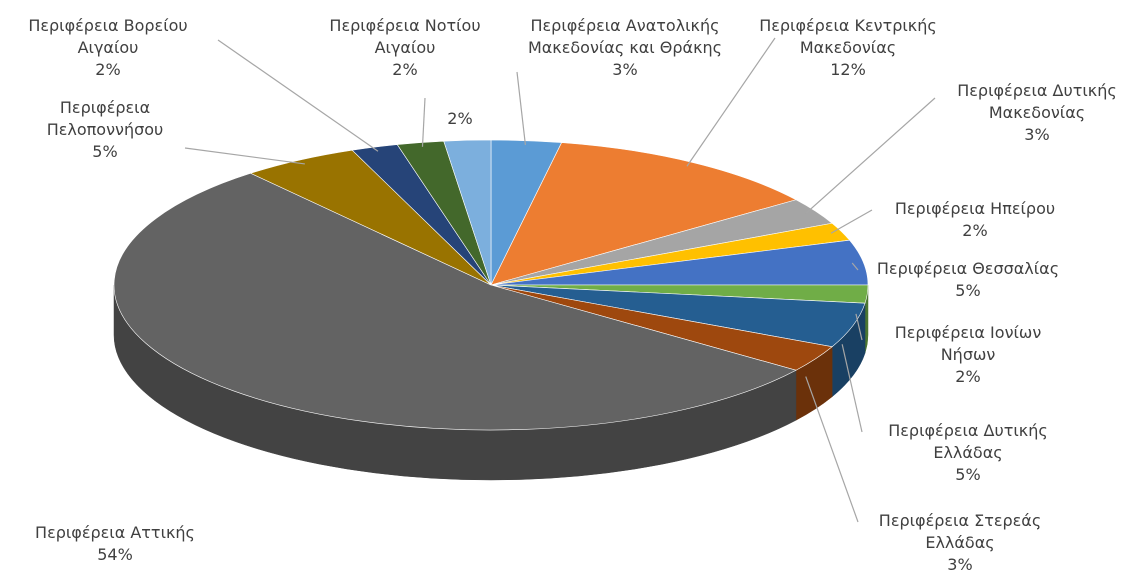  I want to click on category-label: Περιφέρεια Ιονίων Νήσων, so click(968, 343).